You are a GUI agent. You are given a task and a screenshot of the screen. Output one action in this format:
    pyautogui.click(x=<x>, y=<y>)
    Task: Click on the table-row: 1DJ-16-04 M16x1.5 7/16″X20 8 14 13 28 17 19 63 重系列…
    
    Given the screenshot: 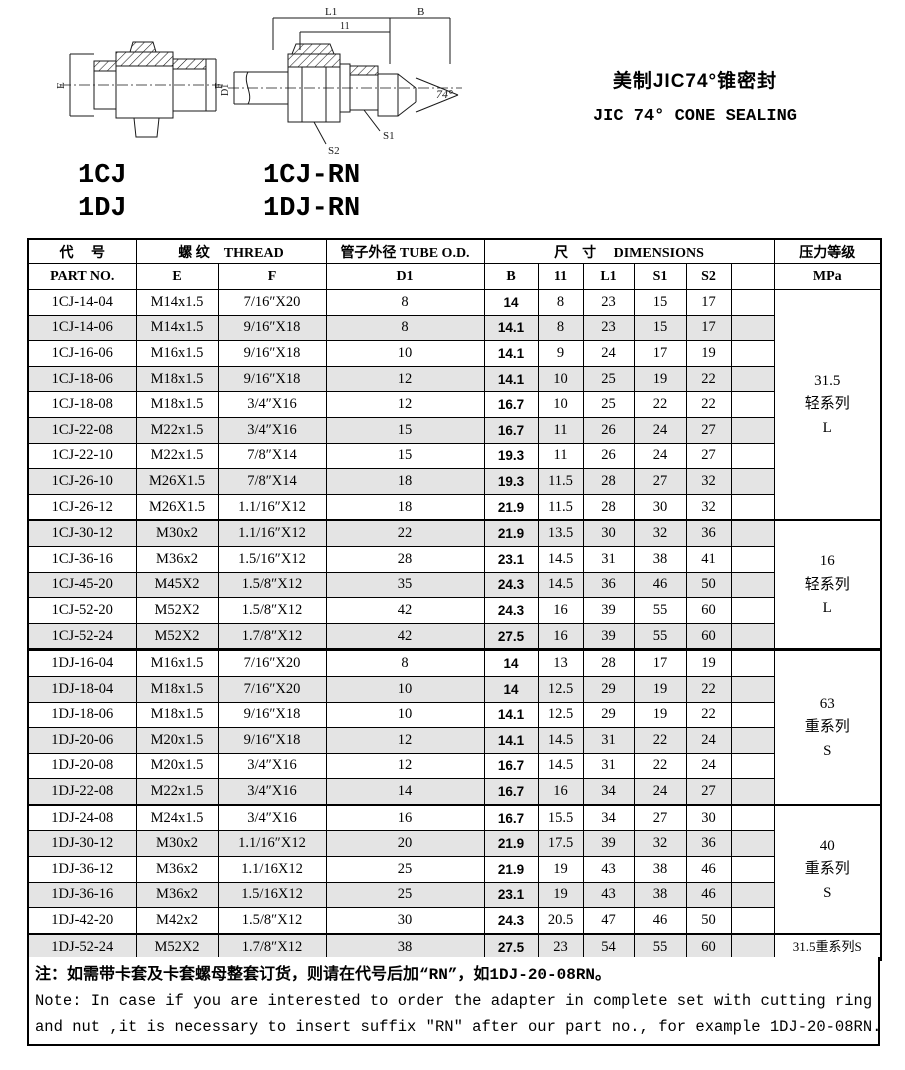 What is the action you would take?
    pyautogui.click(x=454, y=727)
    